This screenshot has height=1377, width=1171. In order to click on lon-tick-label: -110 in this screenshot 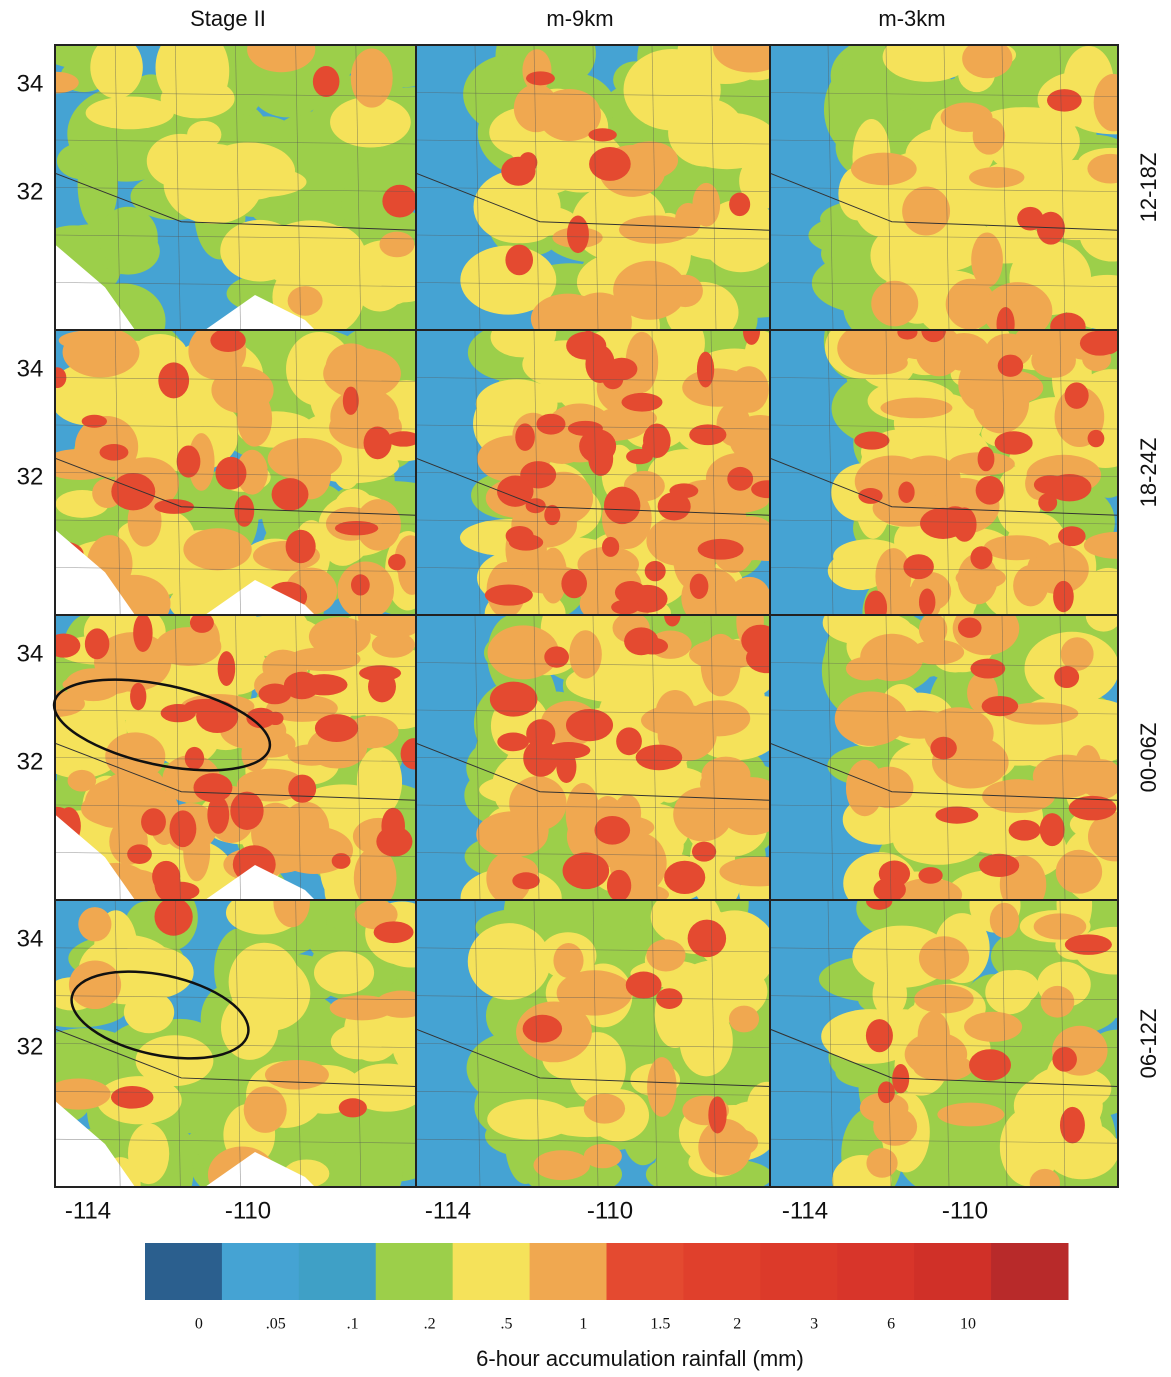, I will do `click(248, 1210)`.